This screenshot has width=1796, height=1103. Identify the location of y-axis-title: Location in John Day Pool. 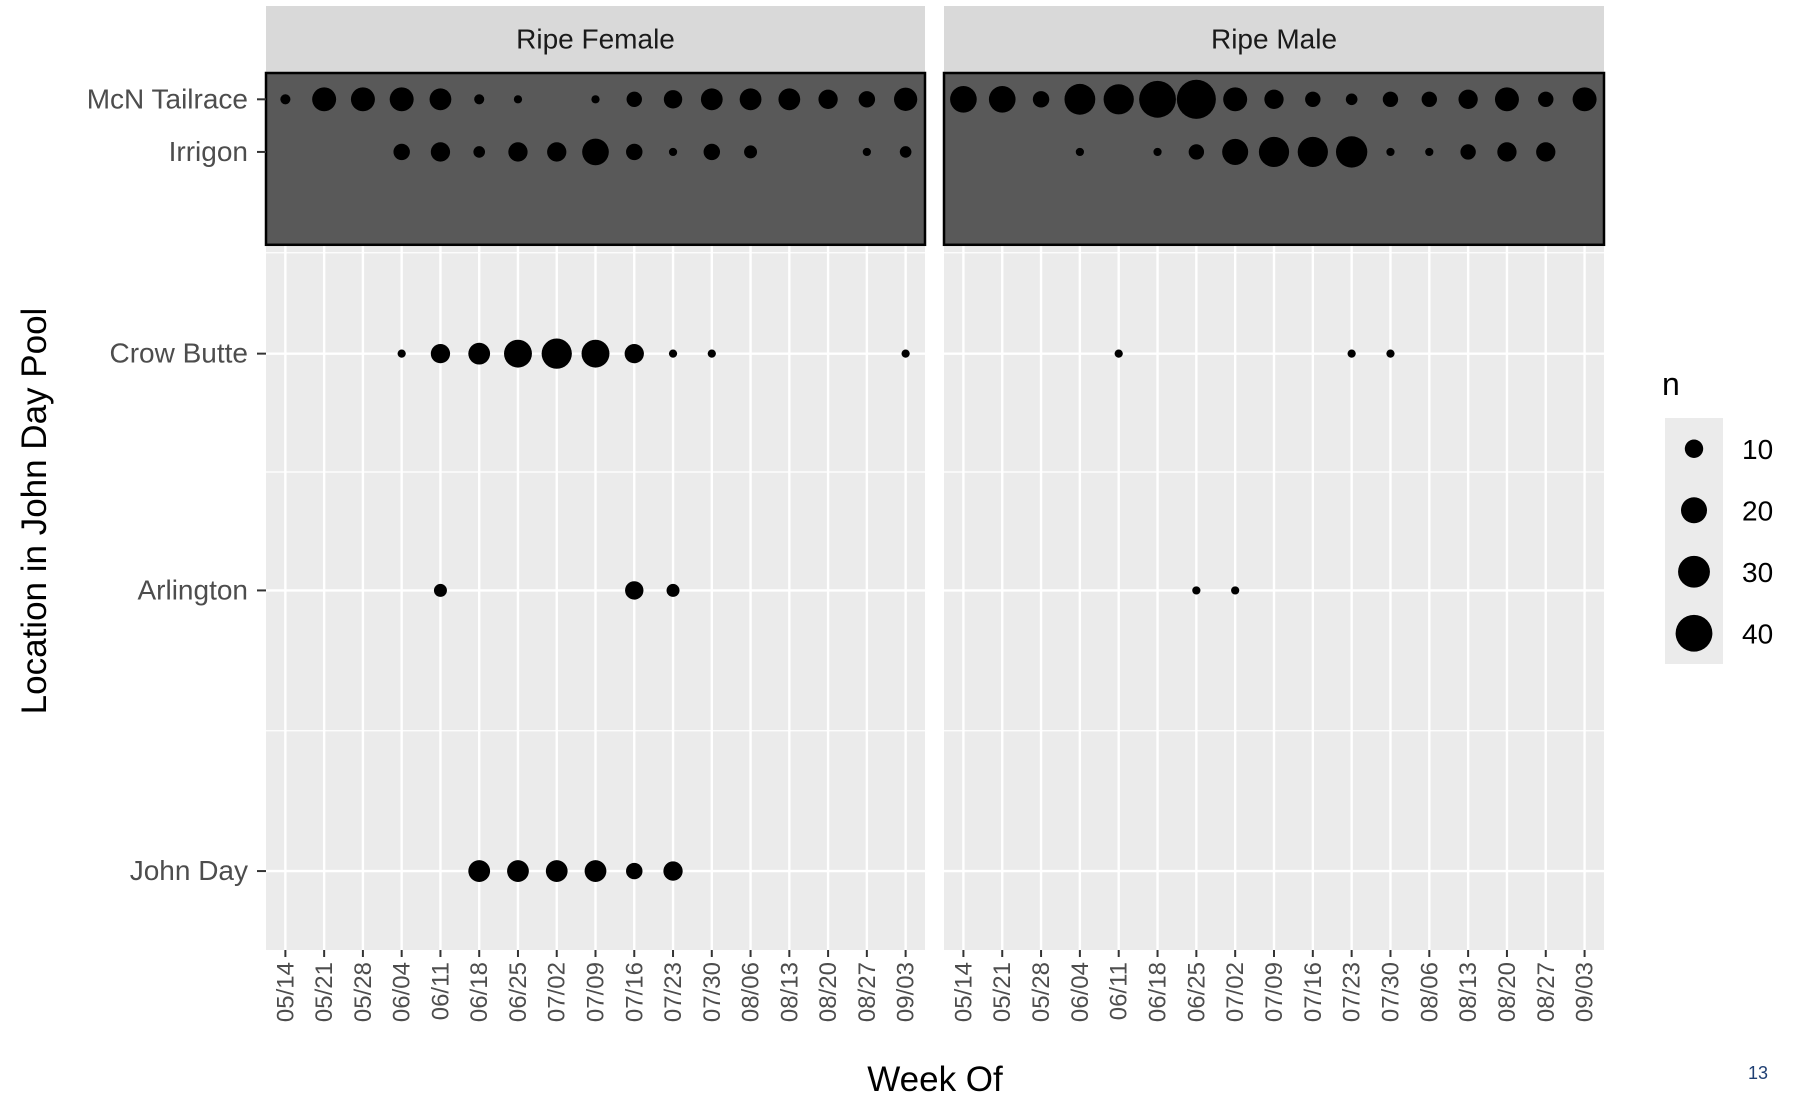
(34, 511).